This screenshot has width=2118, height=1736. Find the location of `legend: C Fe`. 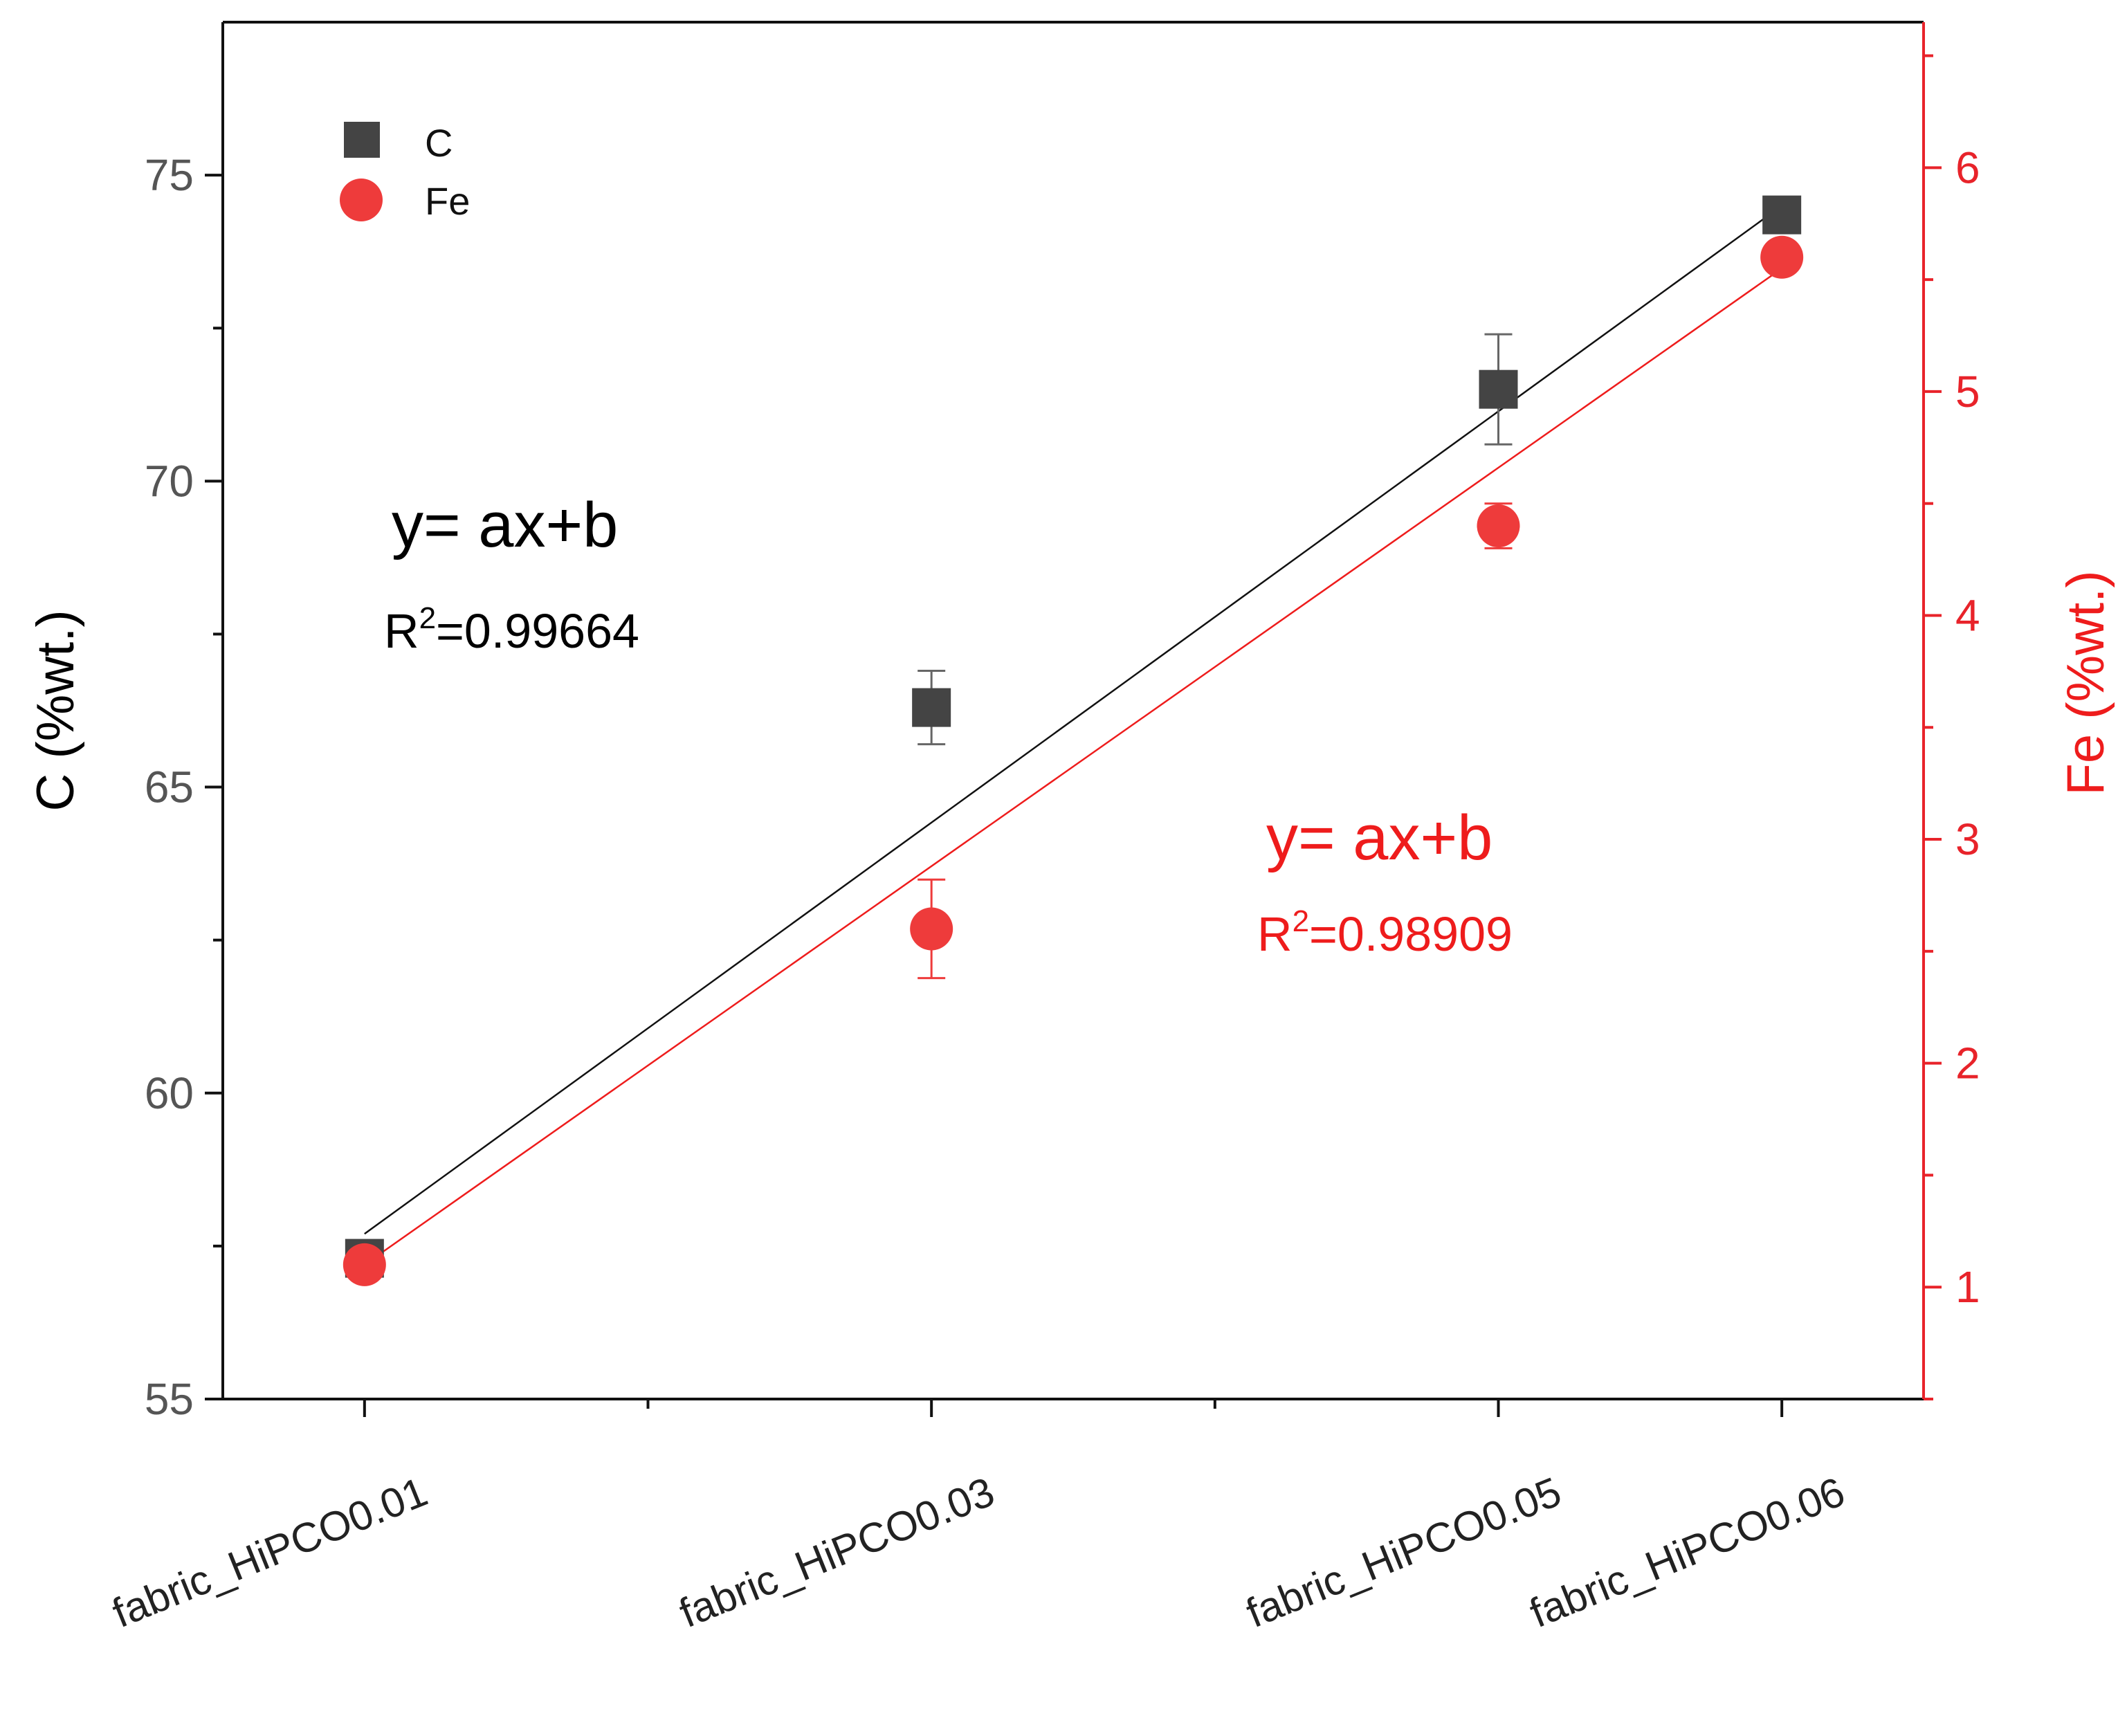

legend: C Fe is located at coordinates (405, 172).